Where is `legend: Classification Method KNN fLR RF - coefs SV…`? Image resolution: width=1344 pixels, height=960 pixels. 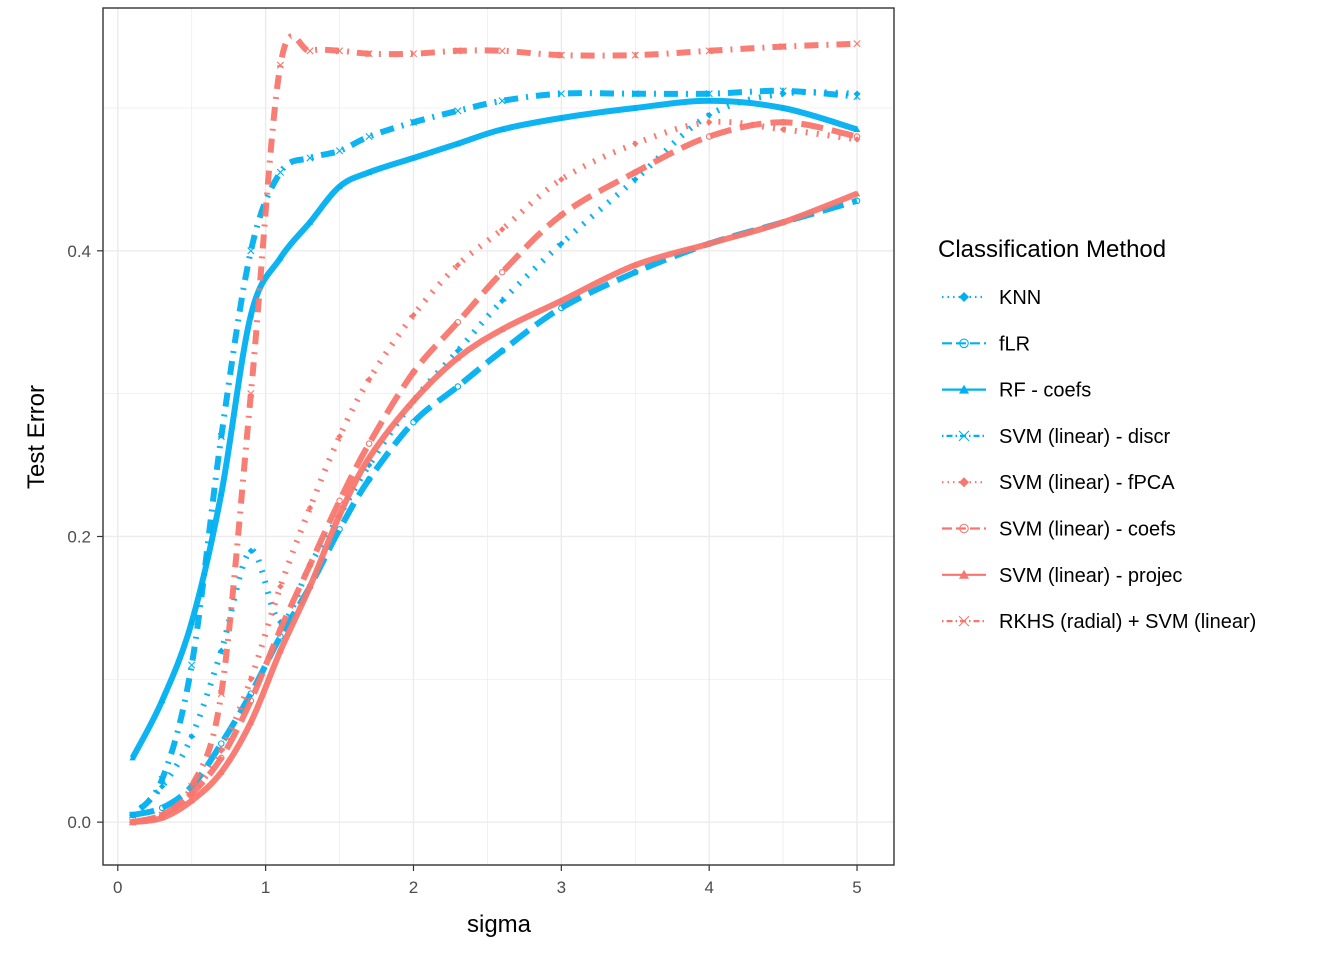
legend: Classification Method KNN fLR RF - coefs SV… is located at coordinates (1097, 434).